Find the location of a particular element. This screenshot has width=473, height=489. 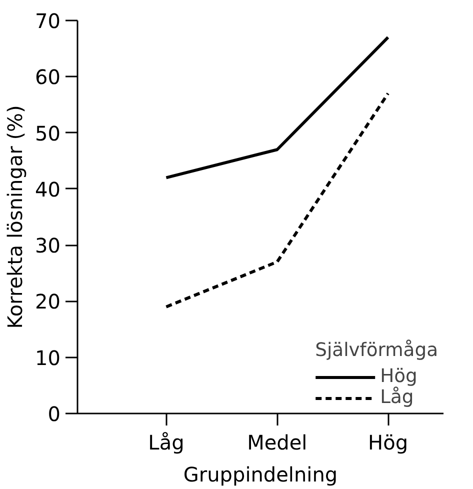

y-tick-label: 20 is located at coordinates (48, 302).